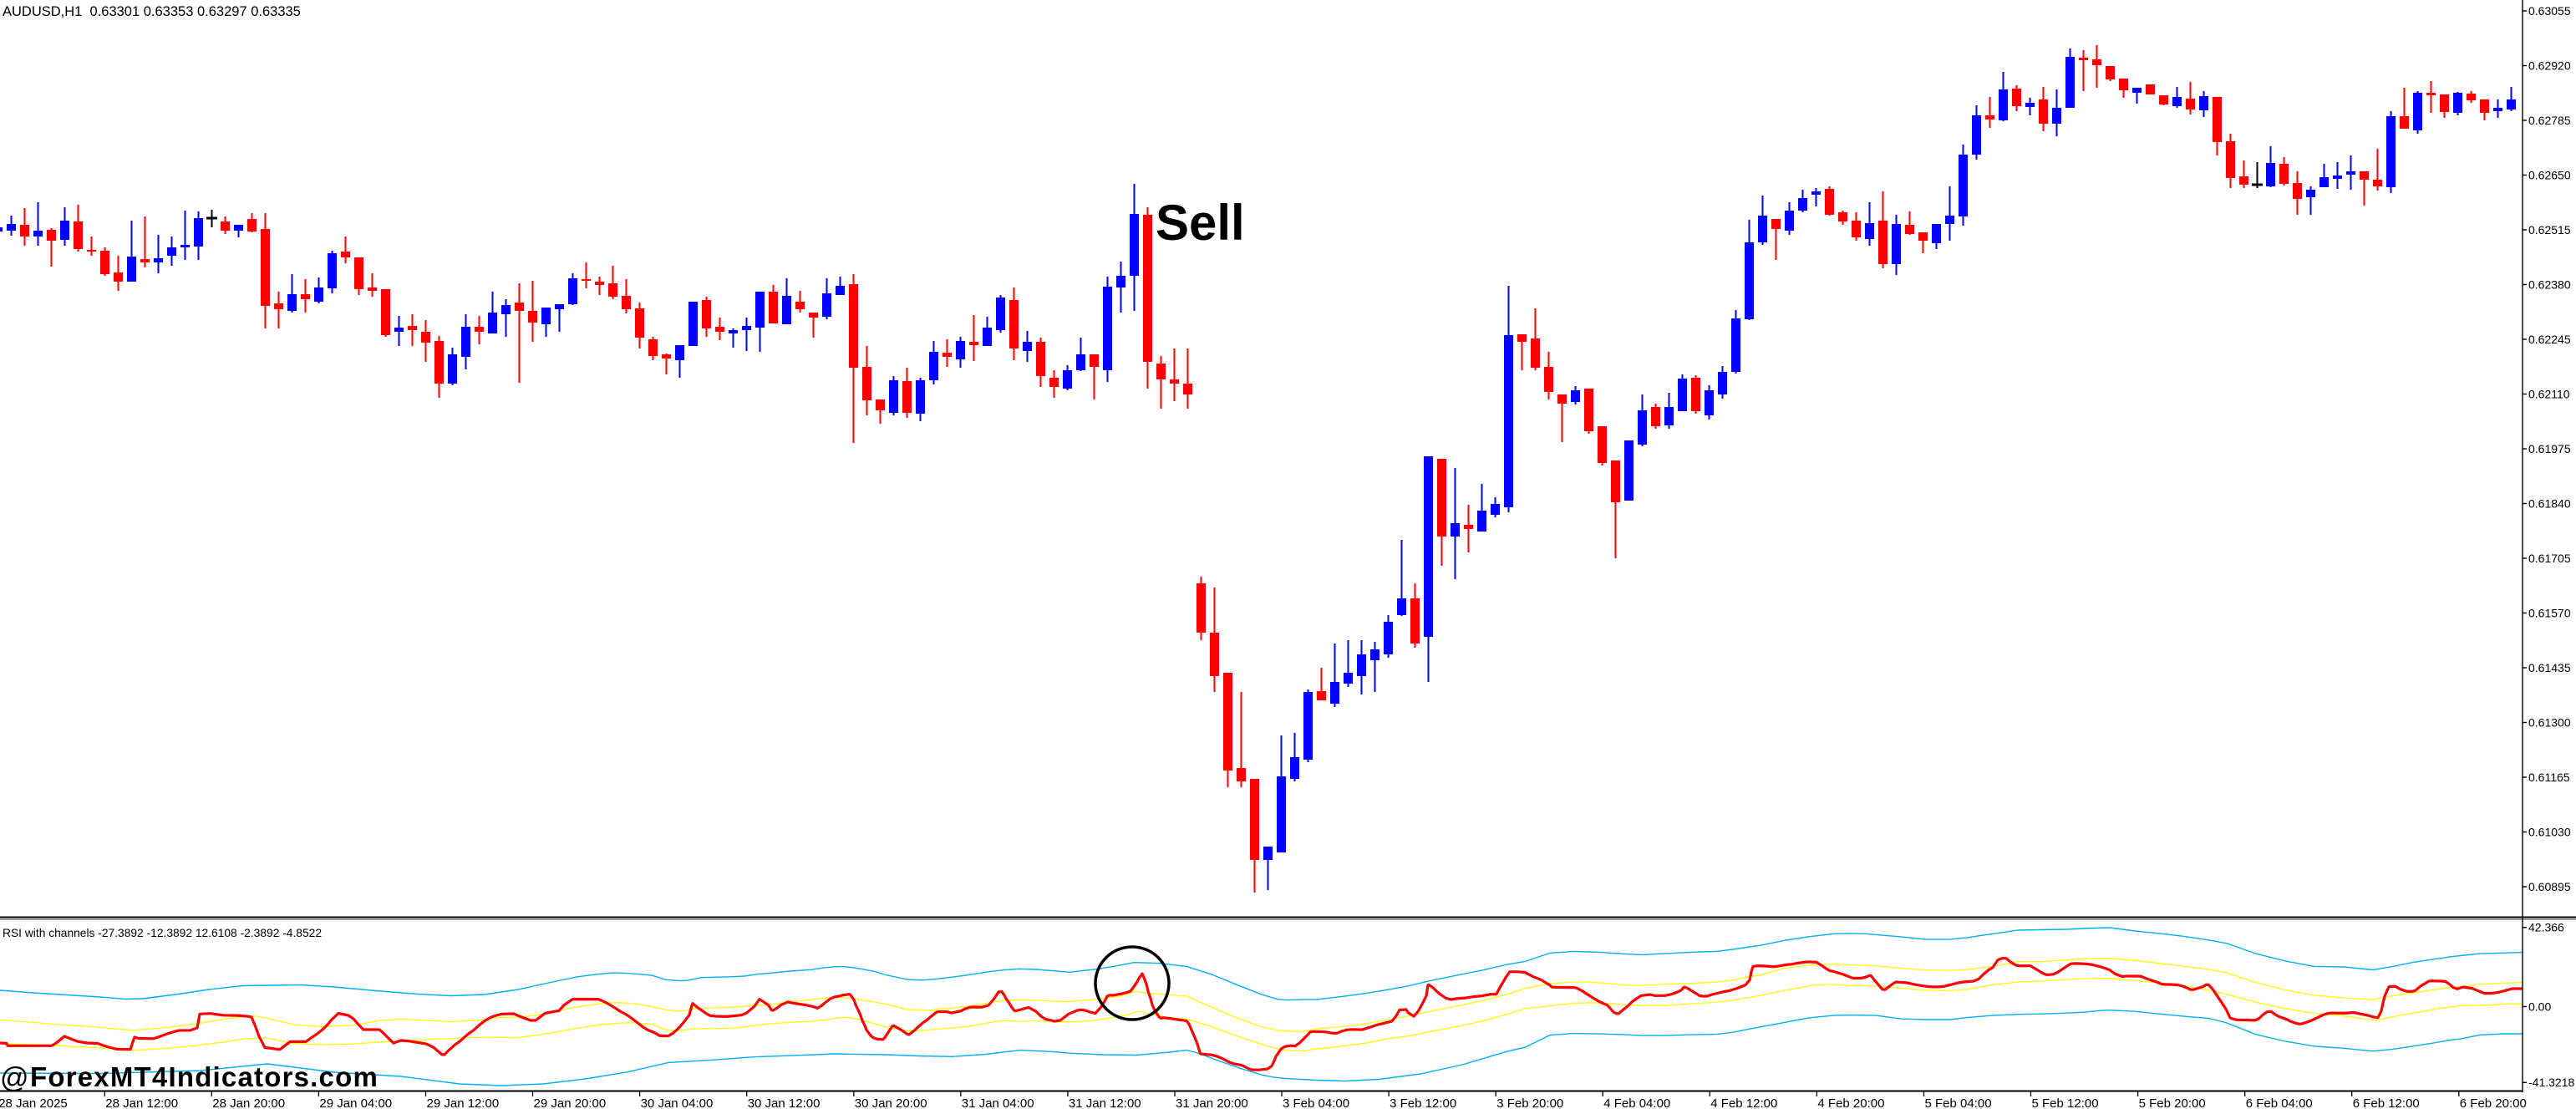  I want to click on svg-text: 0.61030, so click(2549, 831).